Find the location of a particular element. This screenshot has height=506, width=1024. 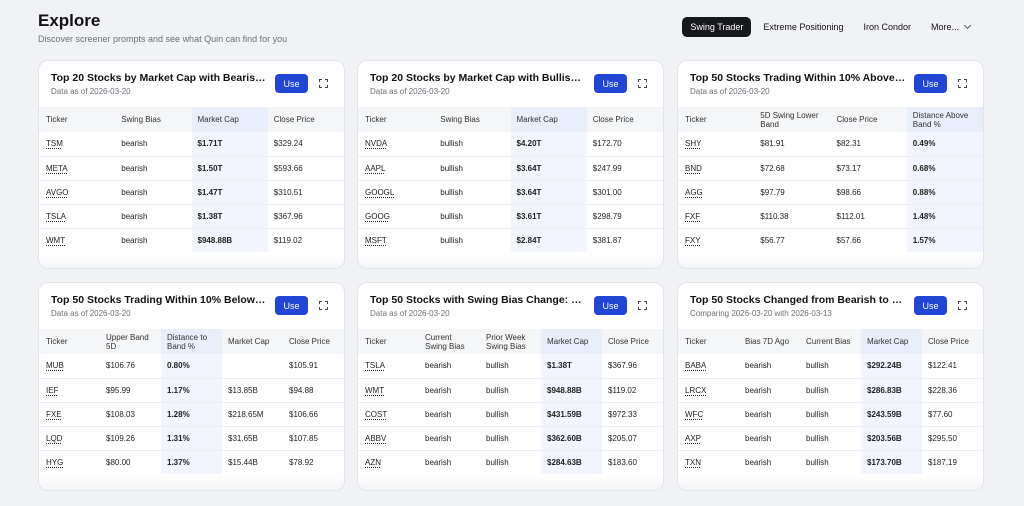

column-header: Upper Band 5D is located at coordinates (130, 341).